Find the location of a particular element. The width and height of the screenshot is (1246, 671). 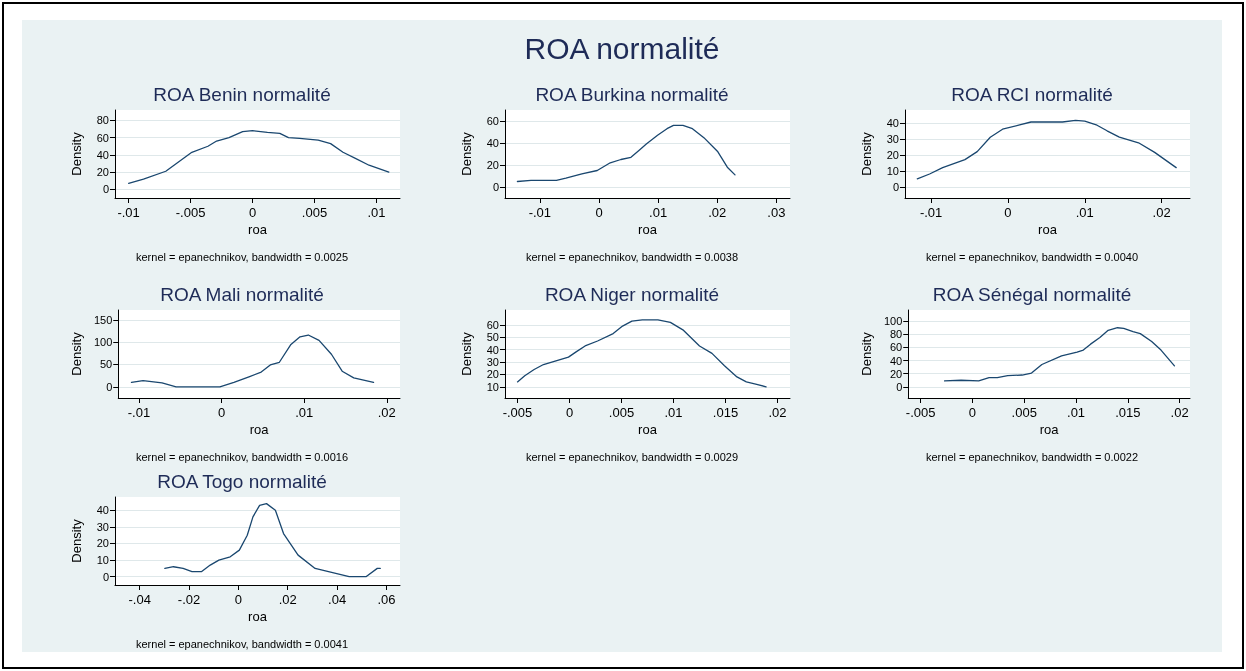

x-tick-label: -.04 is located at coordinates (139, 599).